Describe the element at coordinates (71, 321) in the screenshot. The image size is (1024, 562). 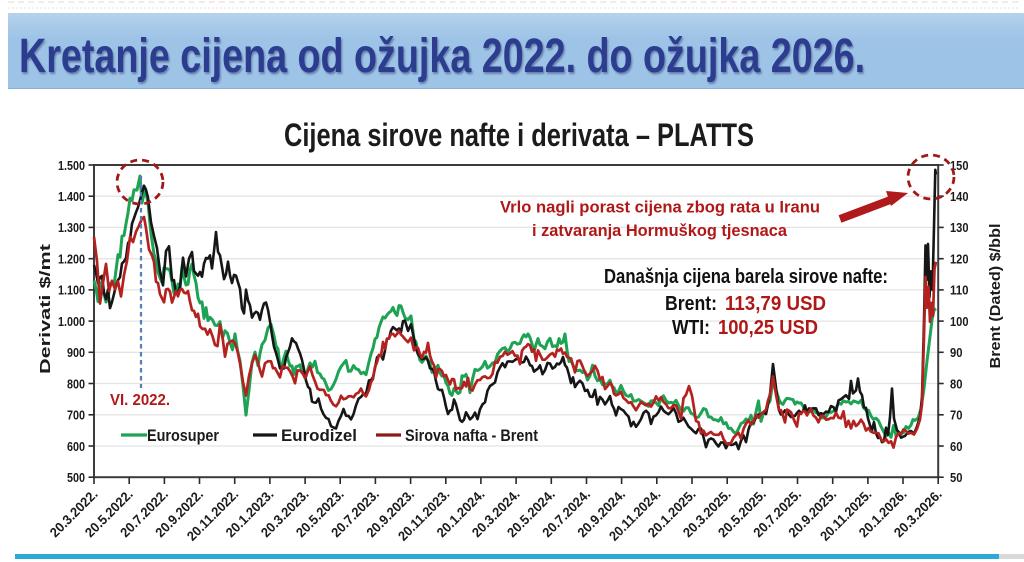
I see `svg-text: 1.000` at that location.